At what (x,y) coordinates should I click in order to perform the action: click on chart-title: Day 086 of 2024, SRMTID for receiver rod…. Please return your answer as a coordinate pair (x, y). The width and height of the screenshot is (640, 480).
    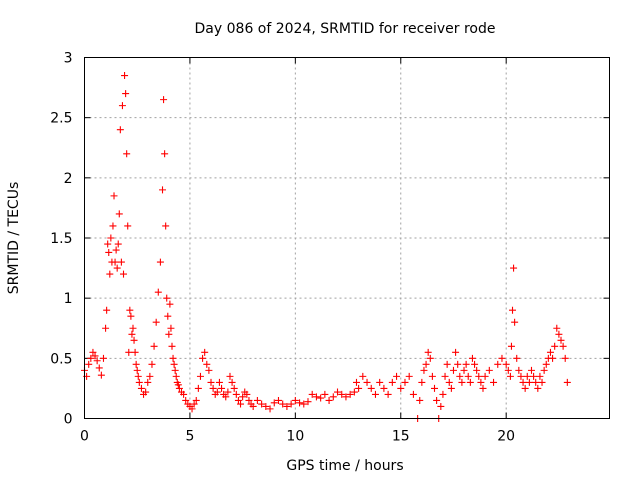
    Looking at the image, I should click on (345, 29).